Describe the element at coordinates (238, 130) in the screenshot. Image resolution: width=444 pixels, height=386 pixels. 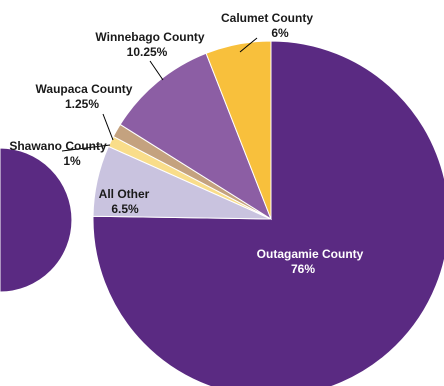
I see `pie-slice-calumet-county` at that location.